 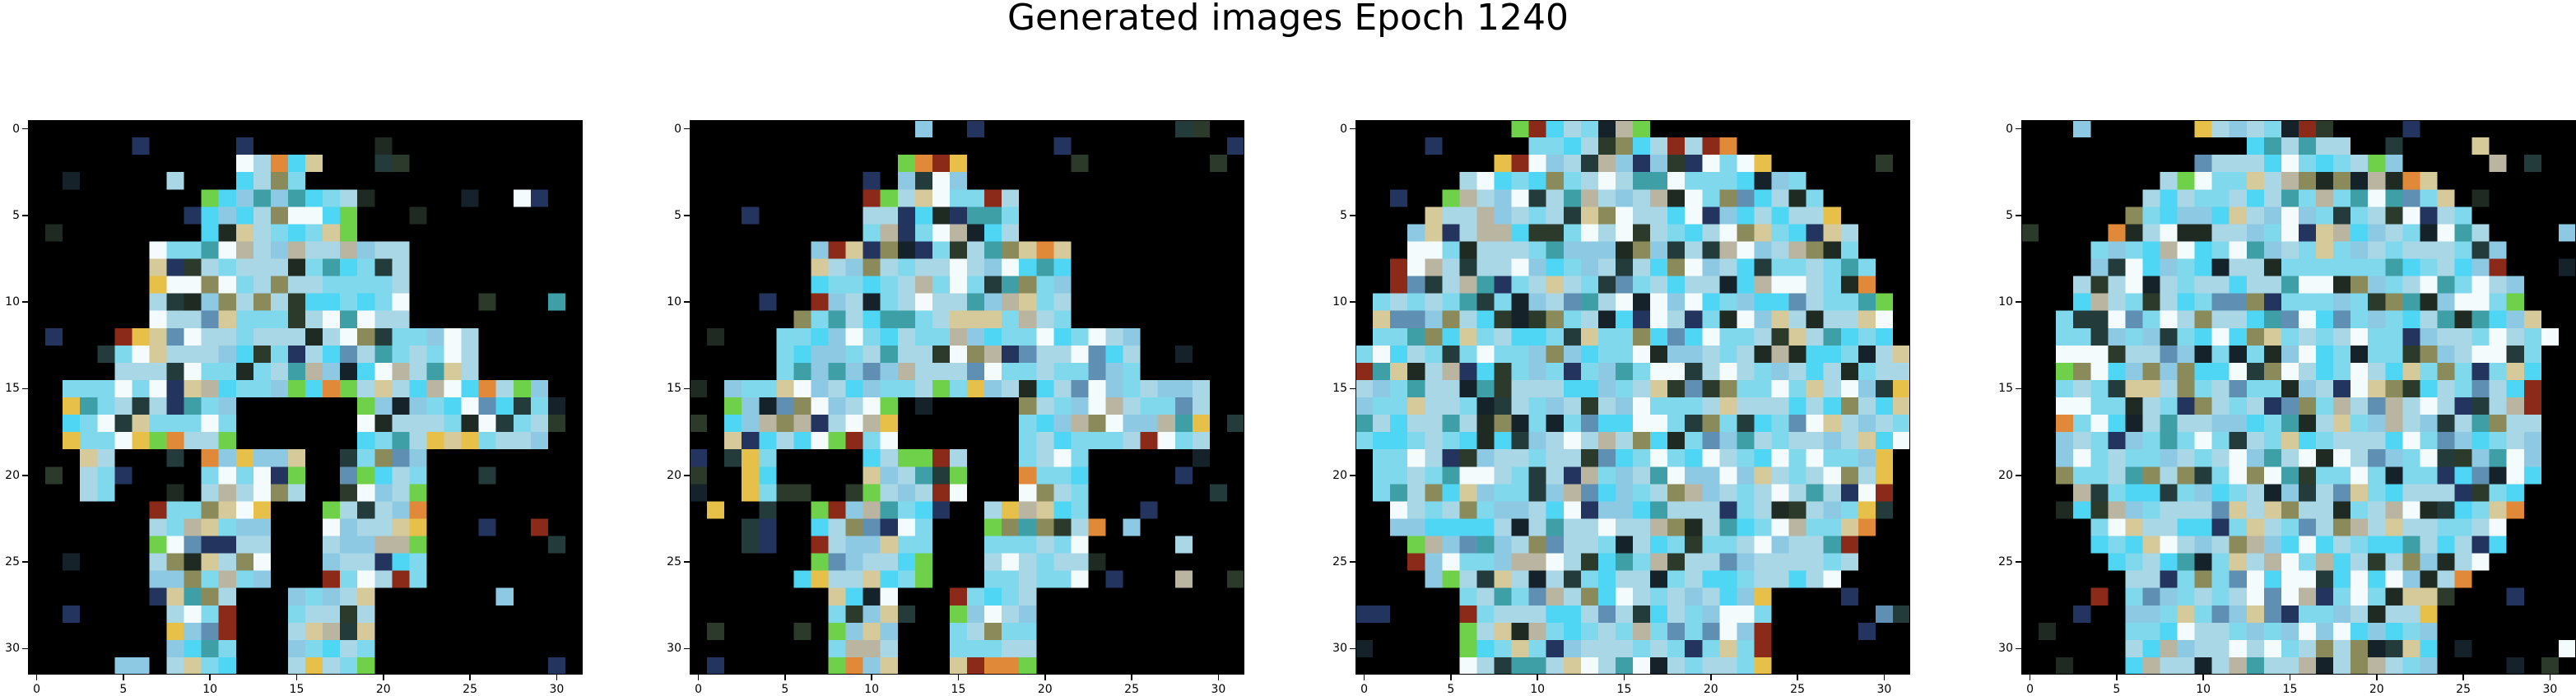 I want to click on figure-title: Generated images Epoch 1240, so click(x=1288, y=19).